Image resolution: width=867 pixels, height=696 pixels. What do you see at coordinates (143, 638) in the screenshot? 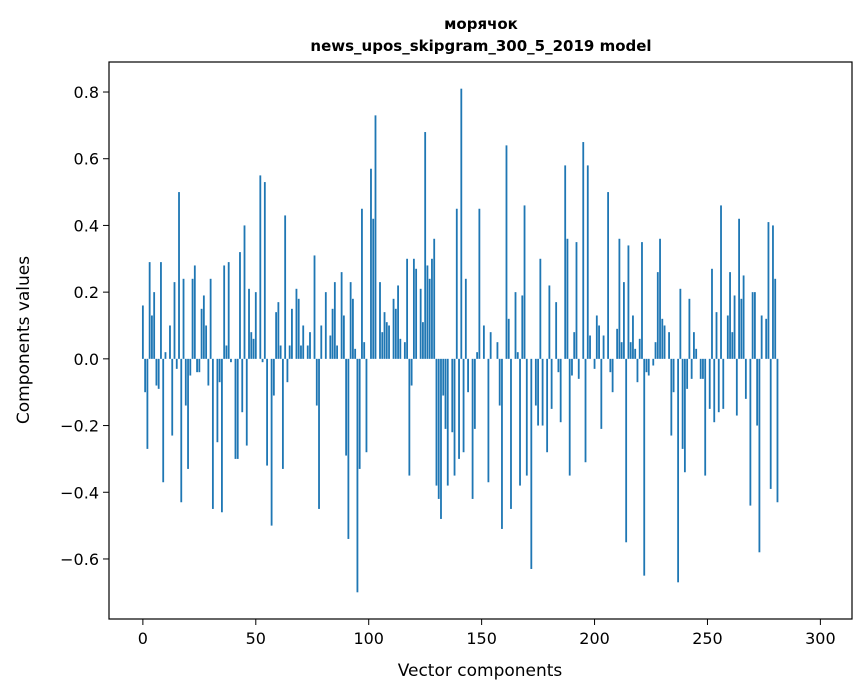
I see `x-tick-label: 0` at bounding box center [143, 638].